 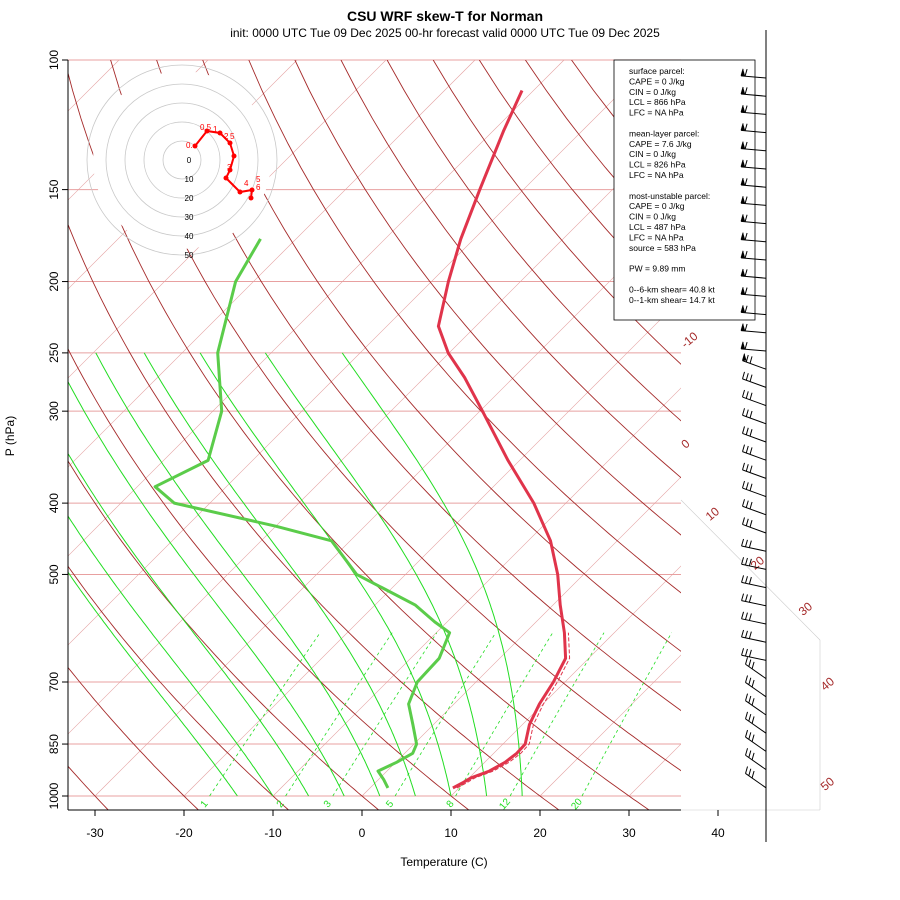 I want to click on mixing-ratio-label: 2, so click(x=281, y=804).